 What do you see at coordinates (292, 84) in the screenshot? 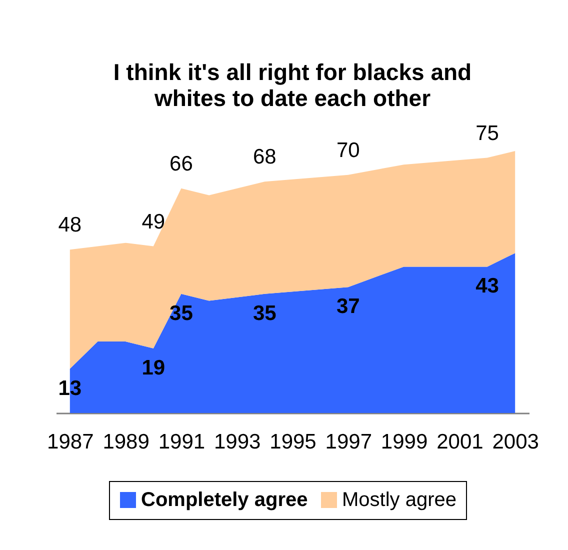
I see `chart-title: I think it's all right for blacks and whites to date each other` at bounding box center [292, 84].